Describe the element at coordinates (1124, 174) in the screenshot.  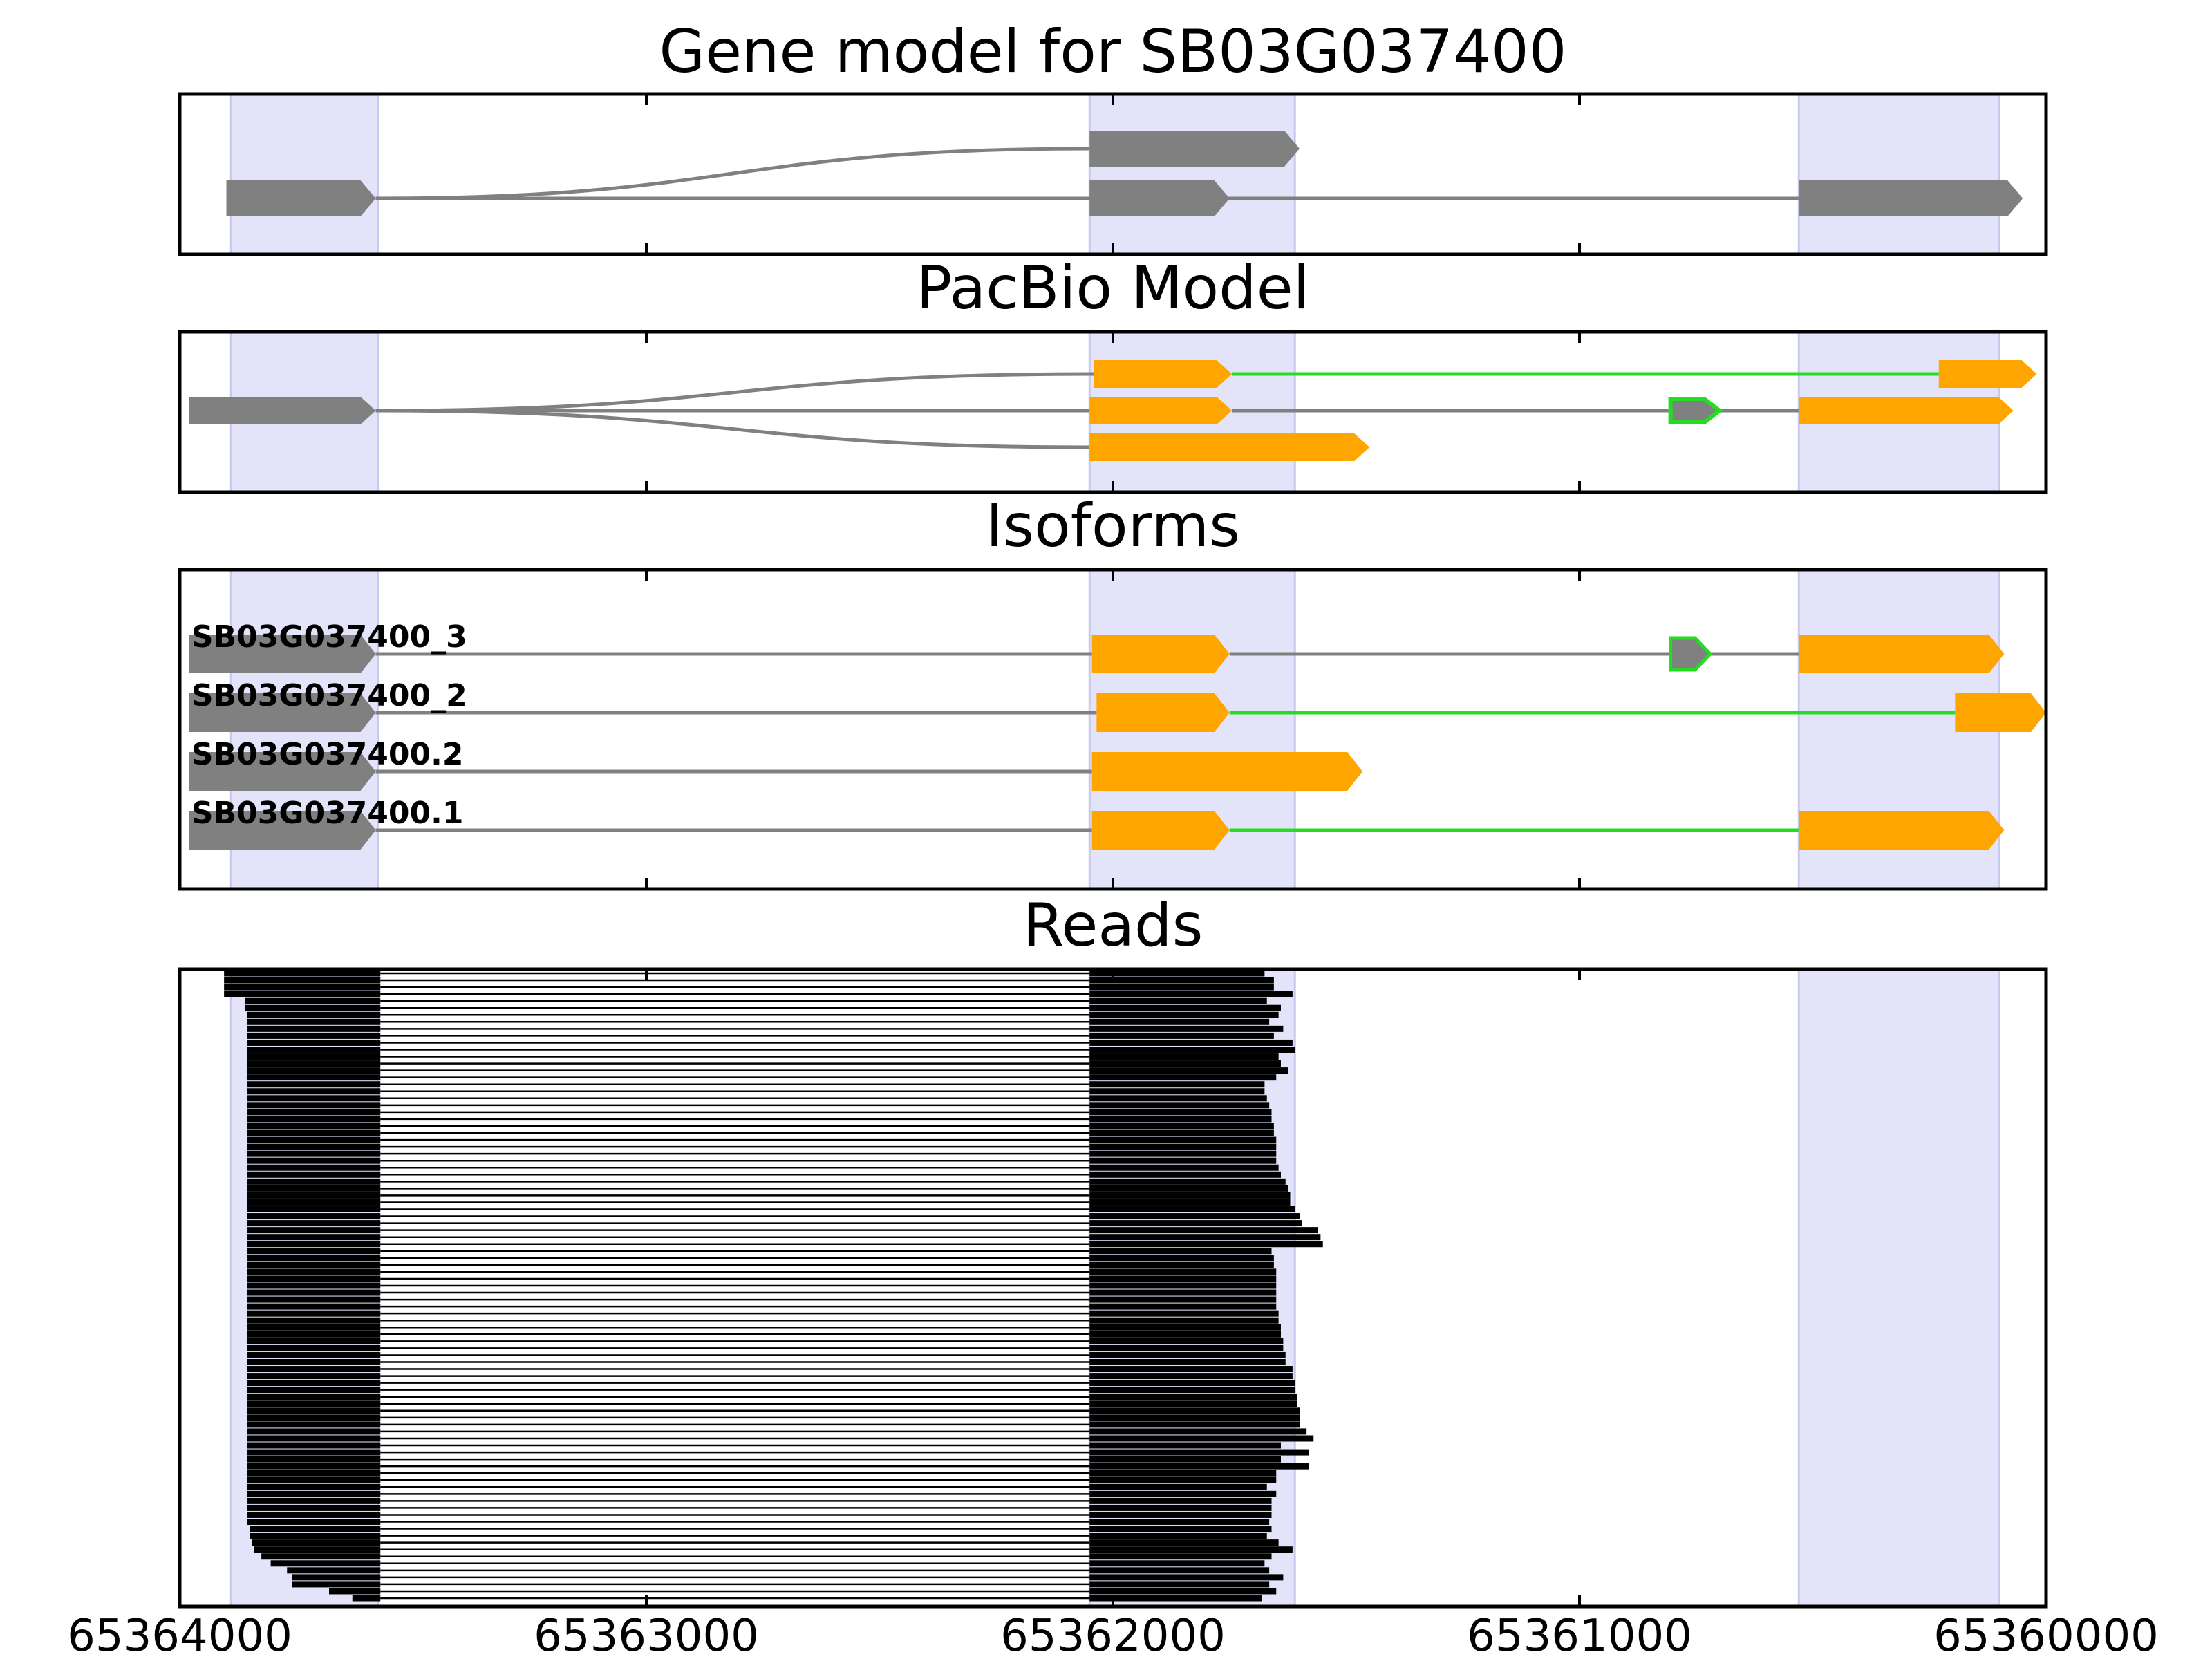
I see `gene-model-track` at that location.